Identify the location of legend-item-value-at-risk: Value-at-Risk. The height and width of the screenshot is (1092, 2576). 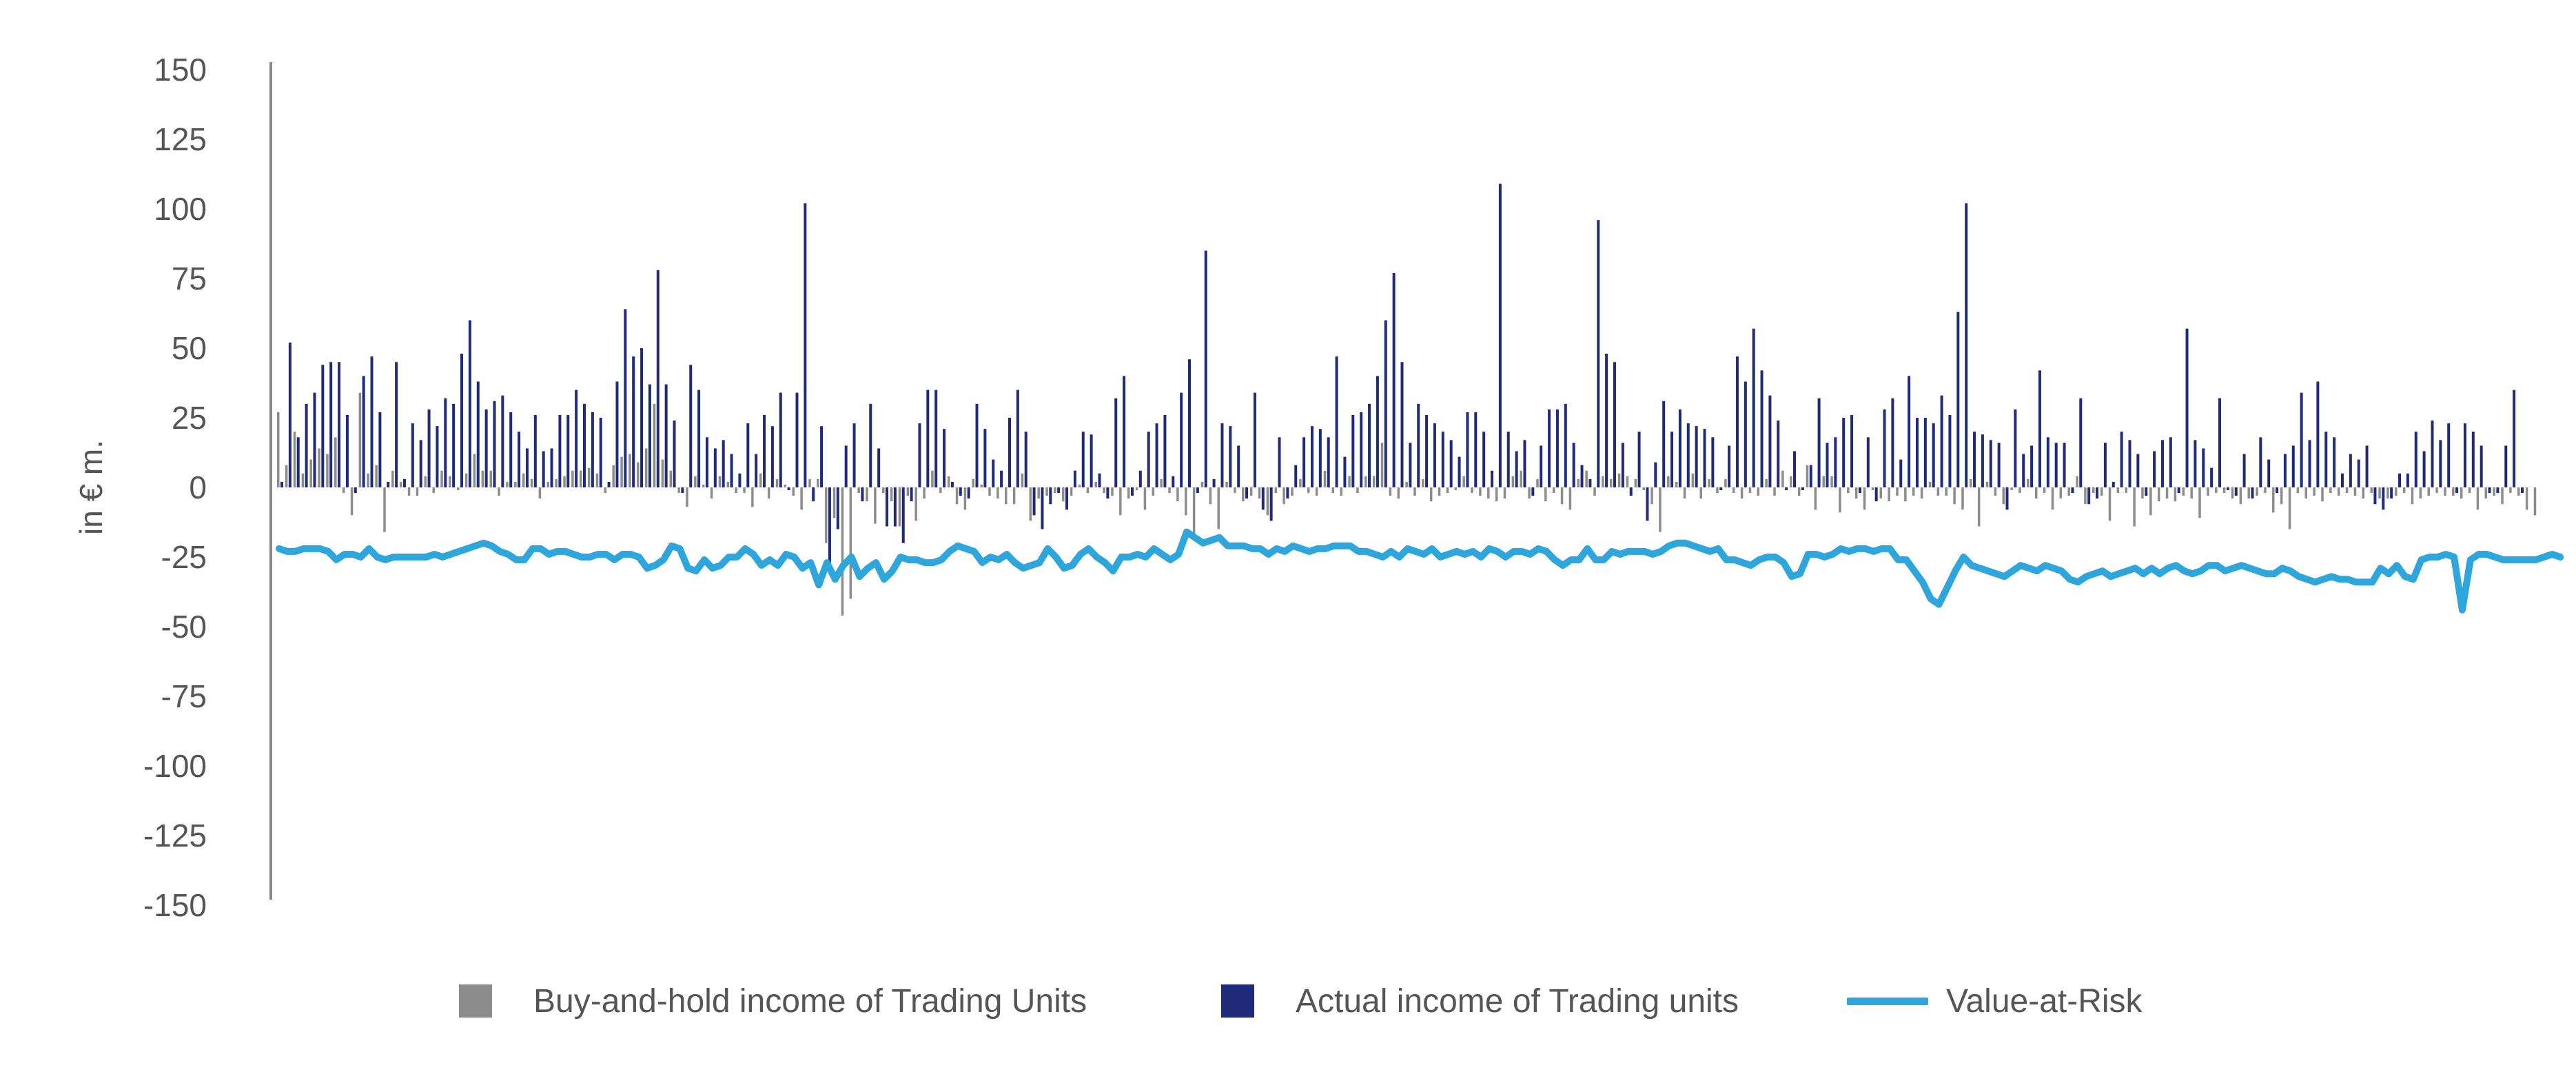
(1995, 1001).